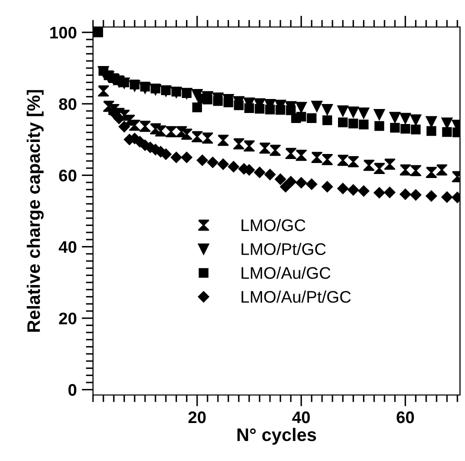  What do you see at coordinates (274, 225) in the screenshot?
I see `legend-label: LMO/GC` at bounding box center [274, 225].